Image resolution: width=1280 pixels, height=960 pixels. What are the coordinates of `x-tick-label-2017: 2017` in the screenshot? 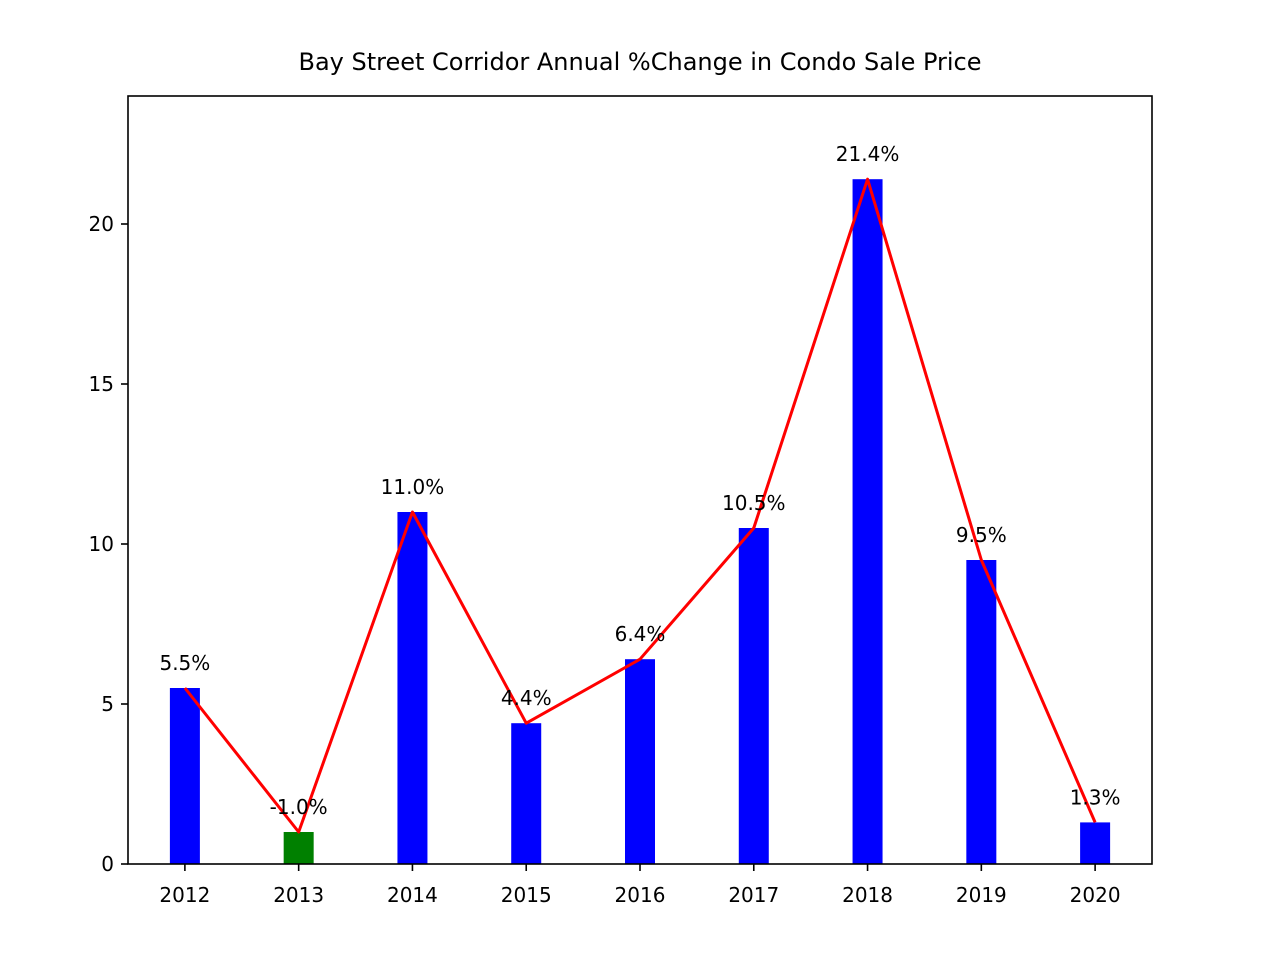 It's located at (753, 895).